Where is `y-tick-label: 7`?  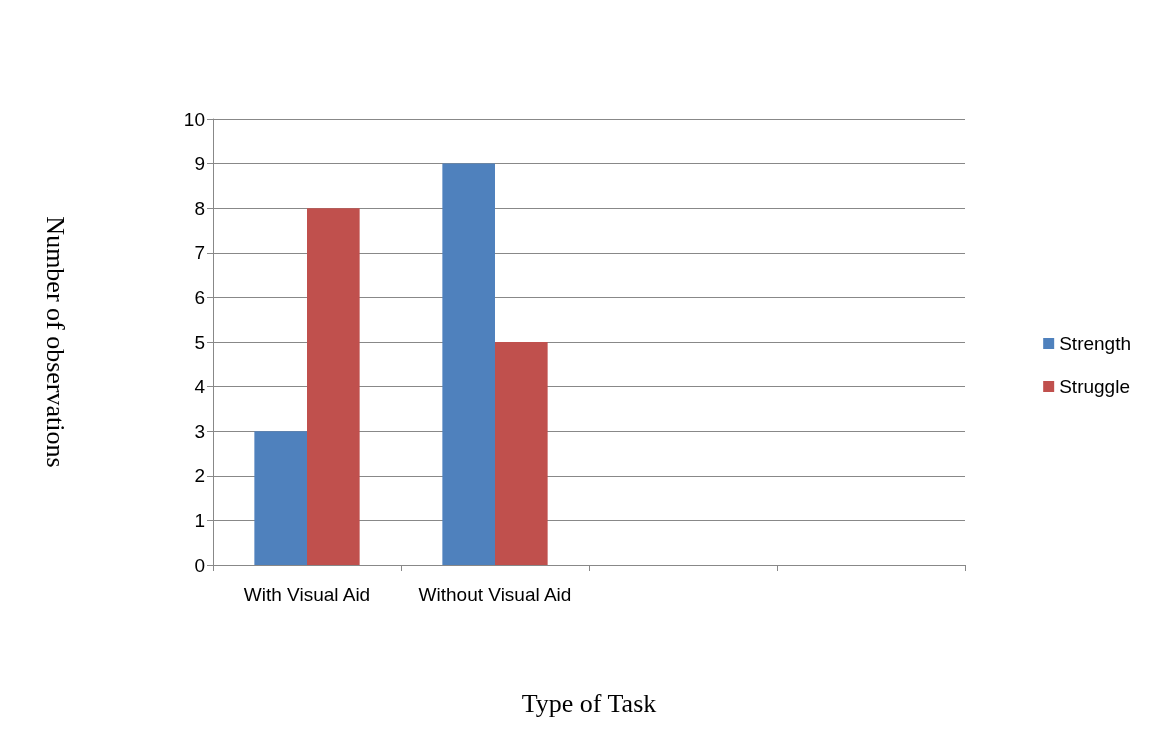
y-tick-label: 7 is located at coordinates (199, 253).